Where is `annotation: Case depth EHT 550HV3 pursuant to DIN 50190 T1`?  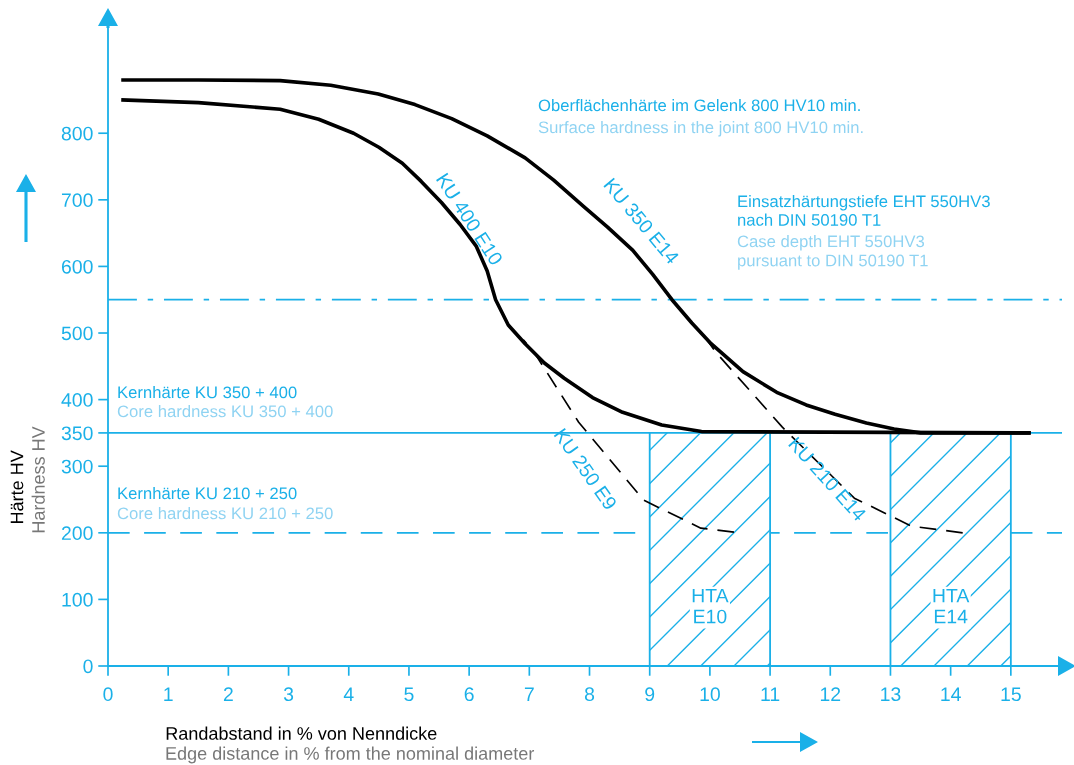
annotation: Case depth EHT 550HV3 pursuant to DIN 50190 T1 is located at coordinates (832, 252).